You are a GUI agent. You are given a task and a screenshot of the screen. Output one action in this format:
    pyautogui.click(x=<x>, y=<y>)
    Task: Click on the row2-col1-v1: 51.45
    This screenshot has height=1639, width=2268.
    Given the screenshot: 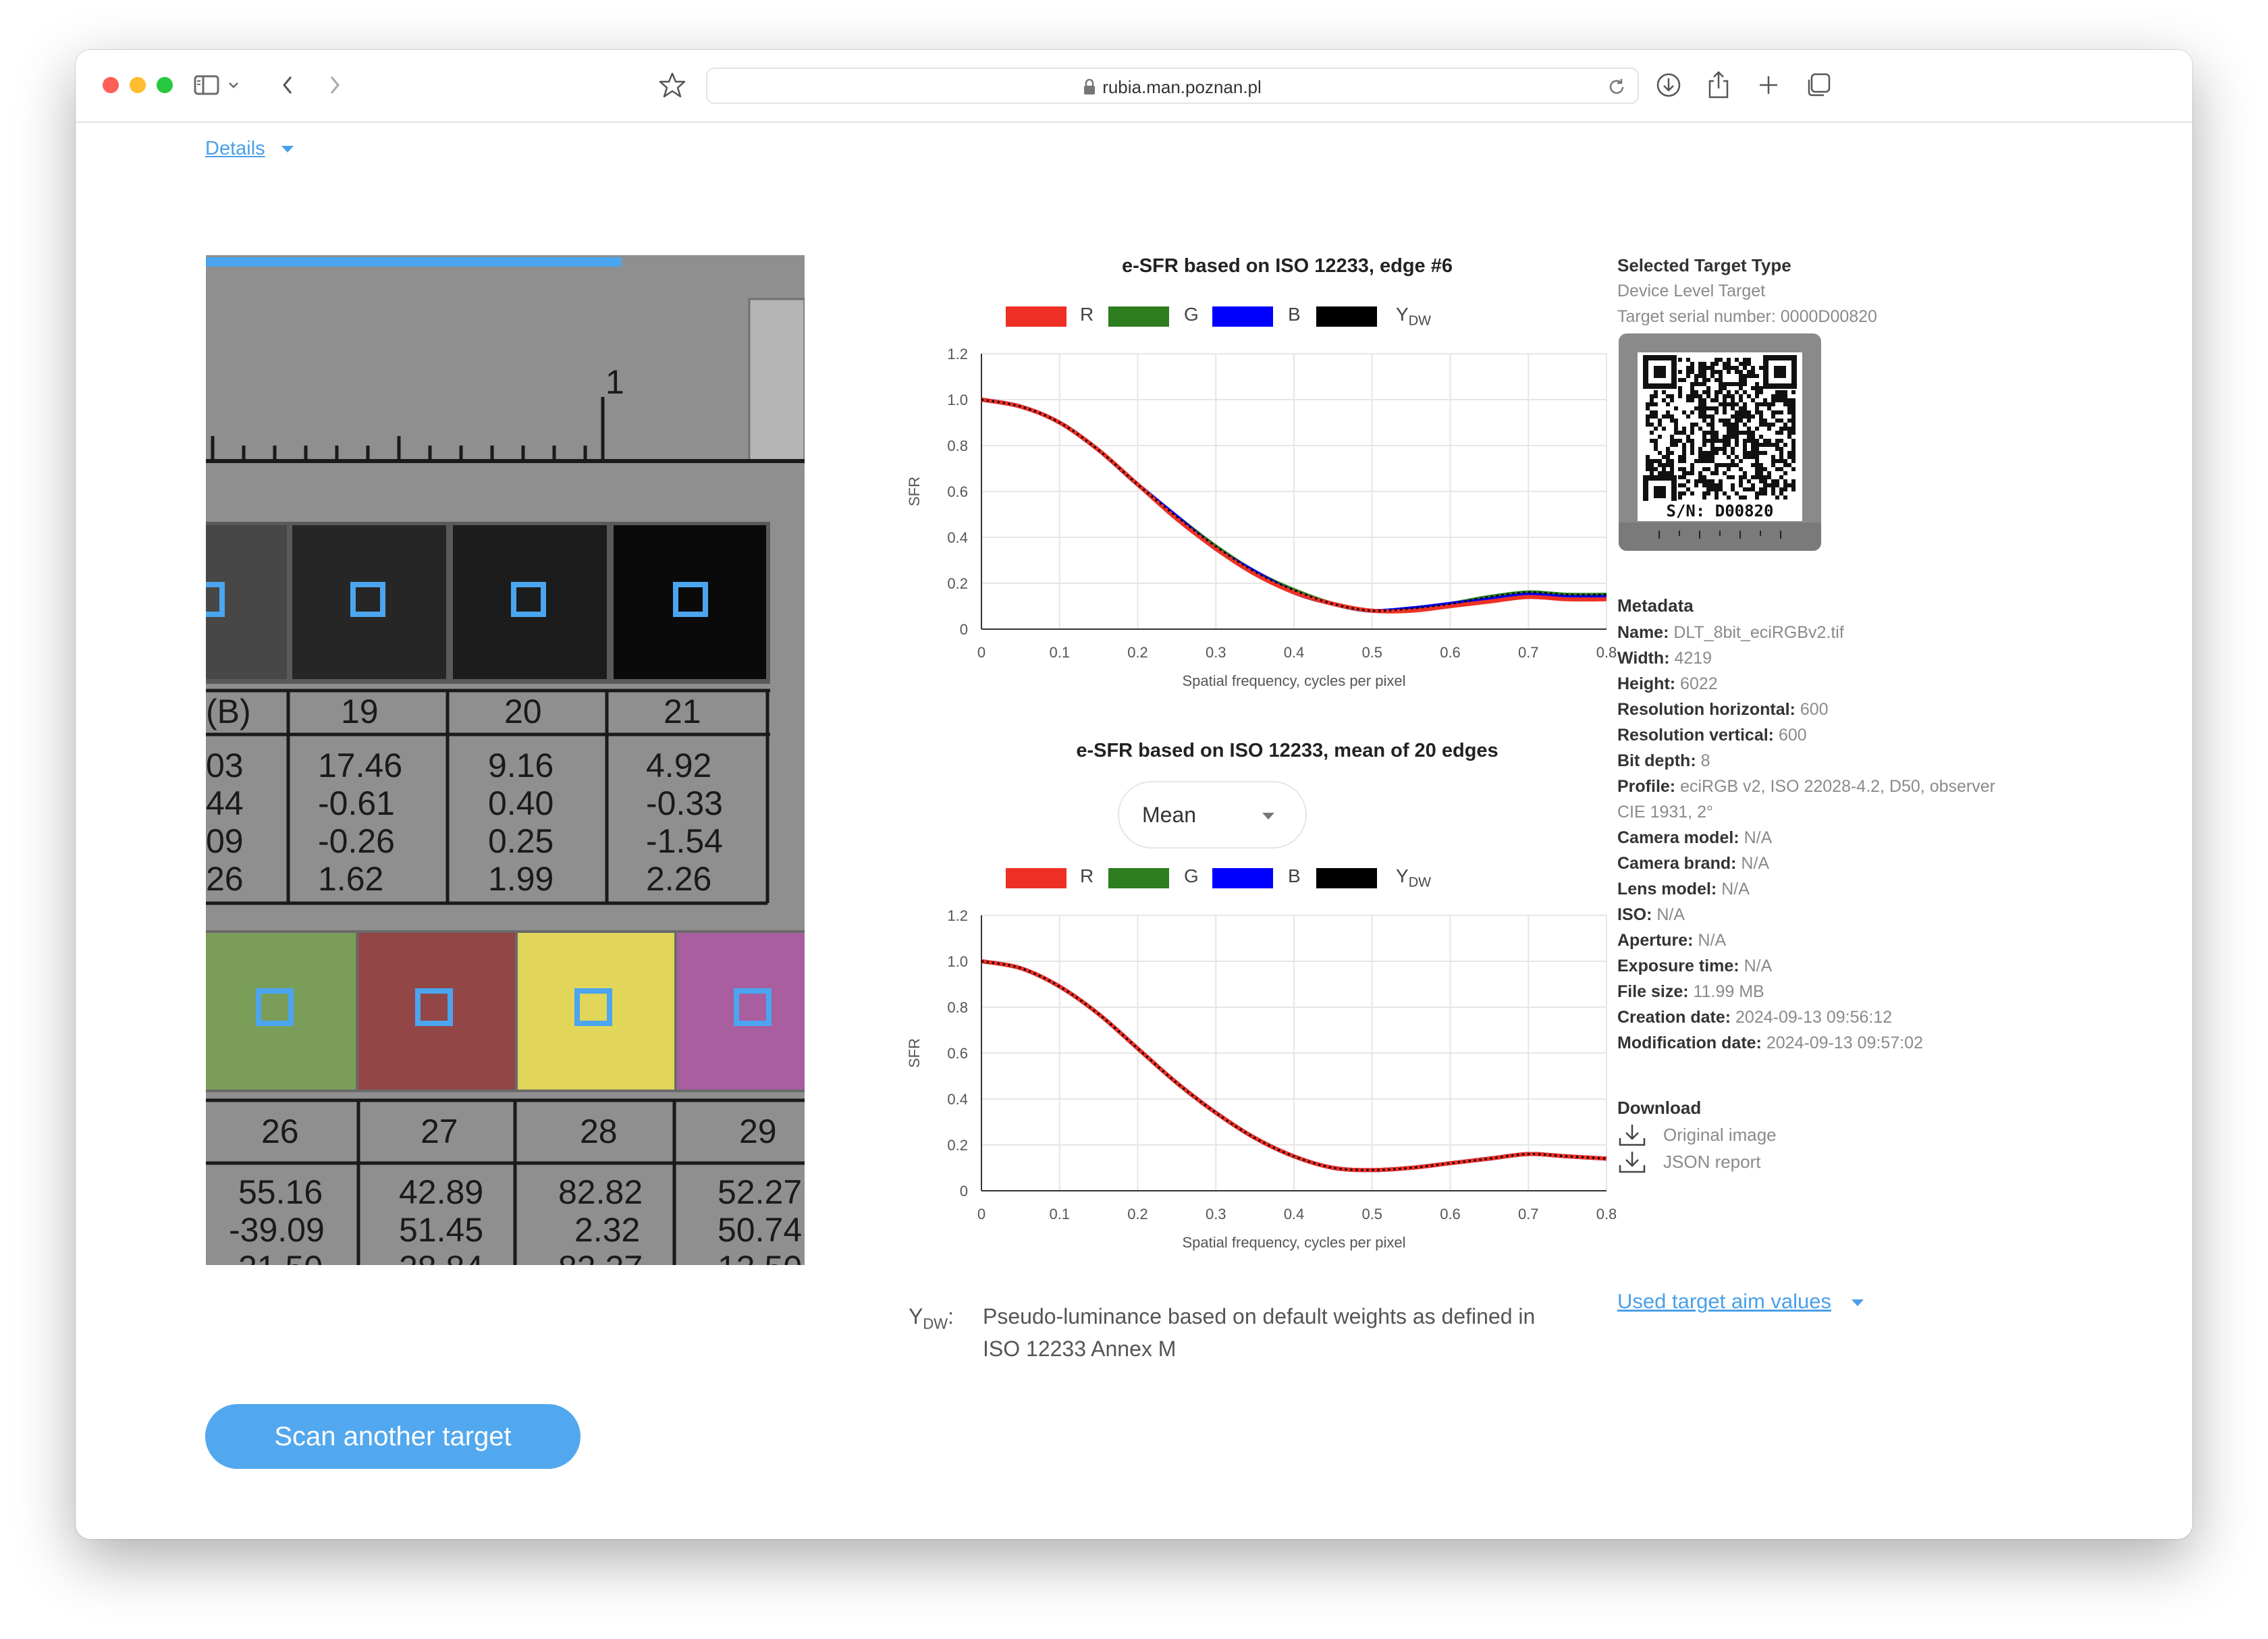 What is the action you would take?
    pyautogui.click(x=441, y=1230)
    